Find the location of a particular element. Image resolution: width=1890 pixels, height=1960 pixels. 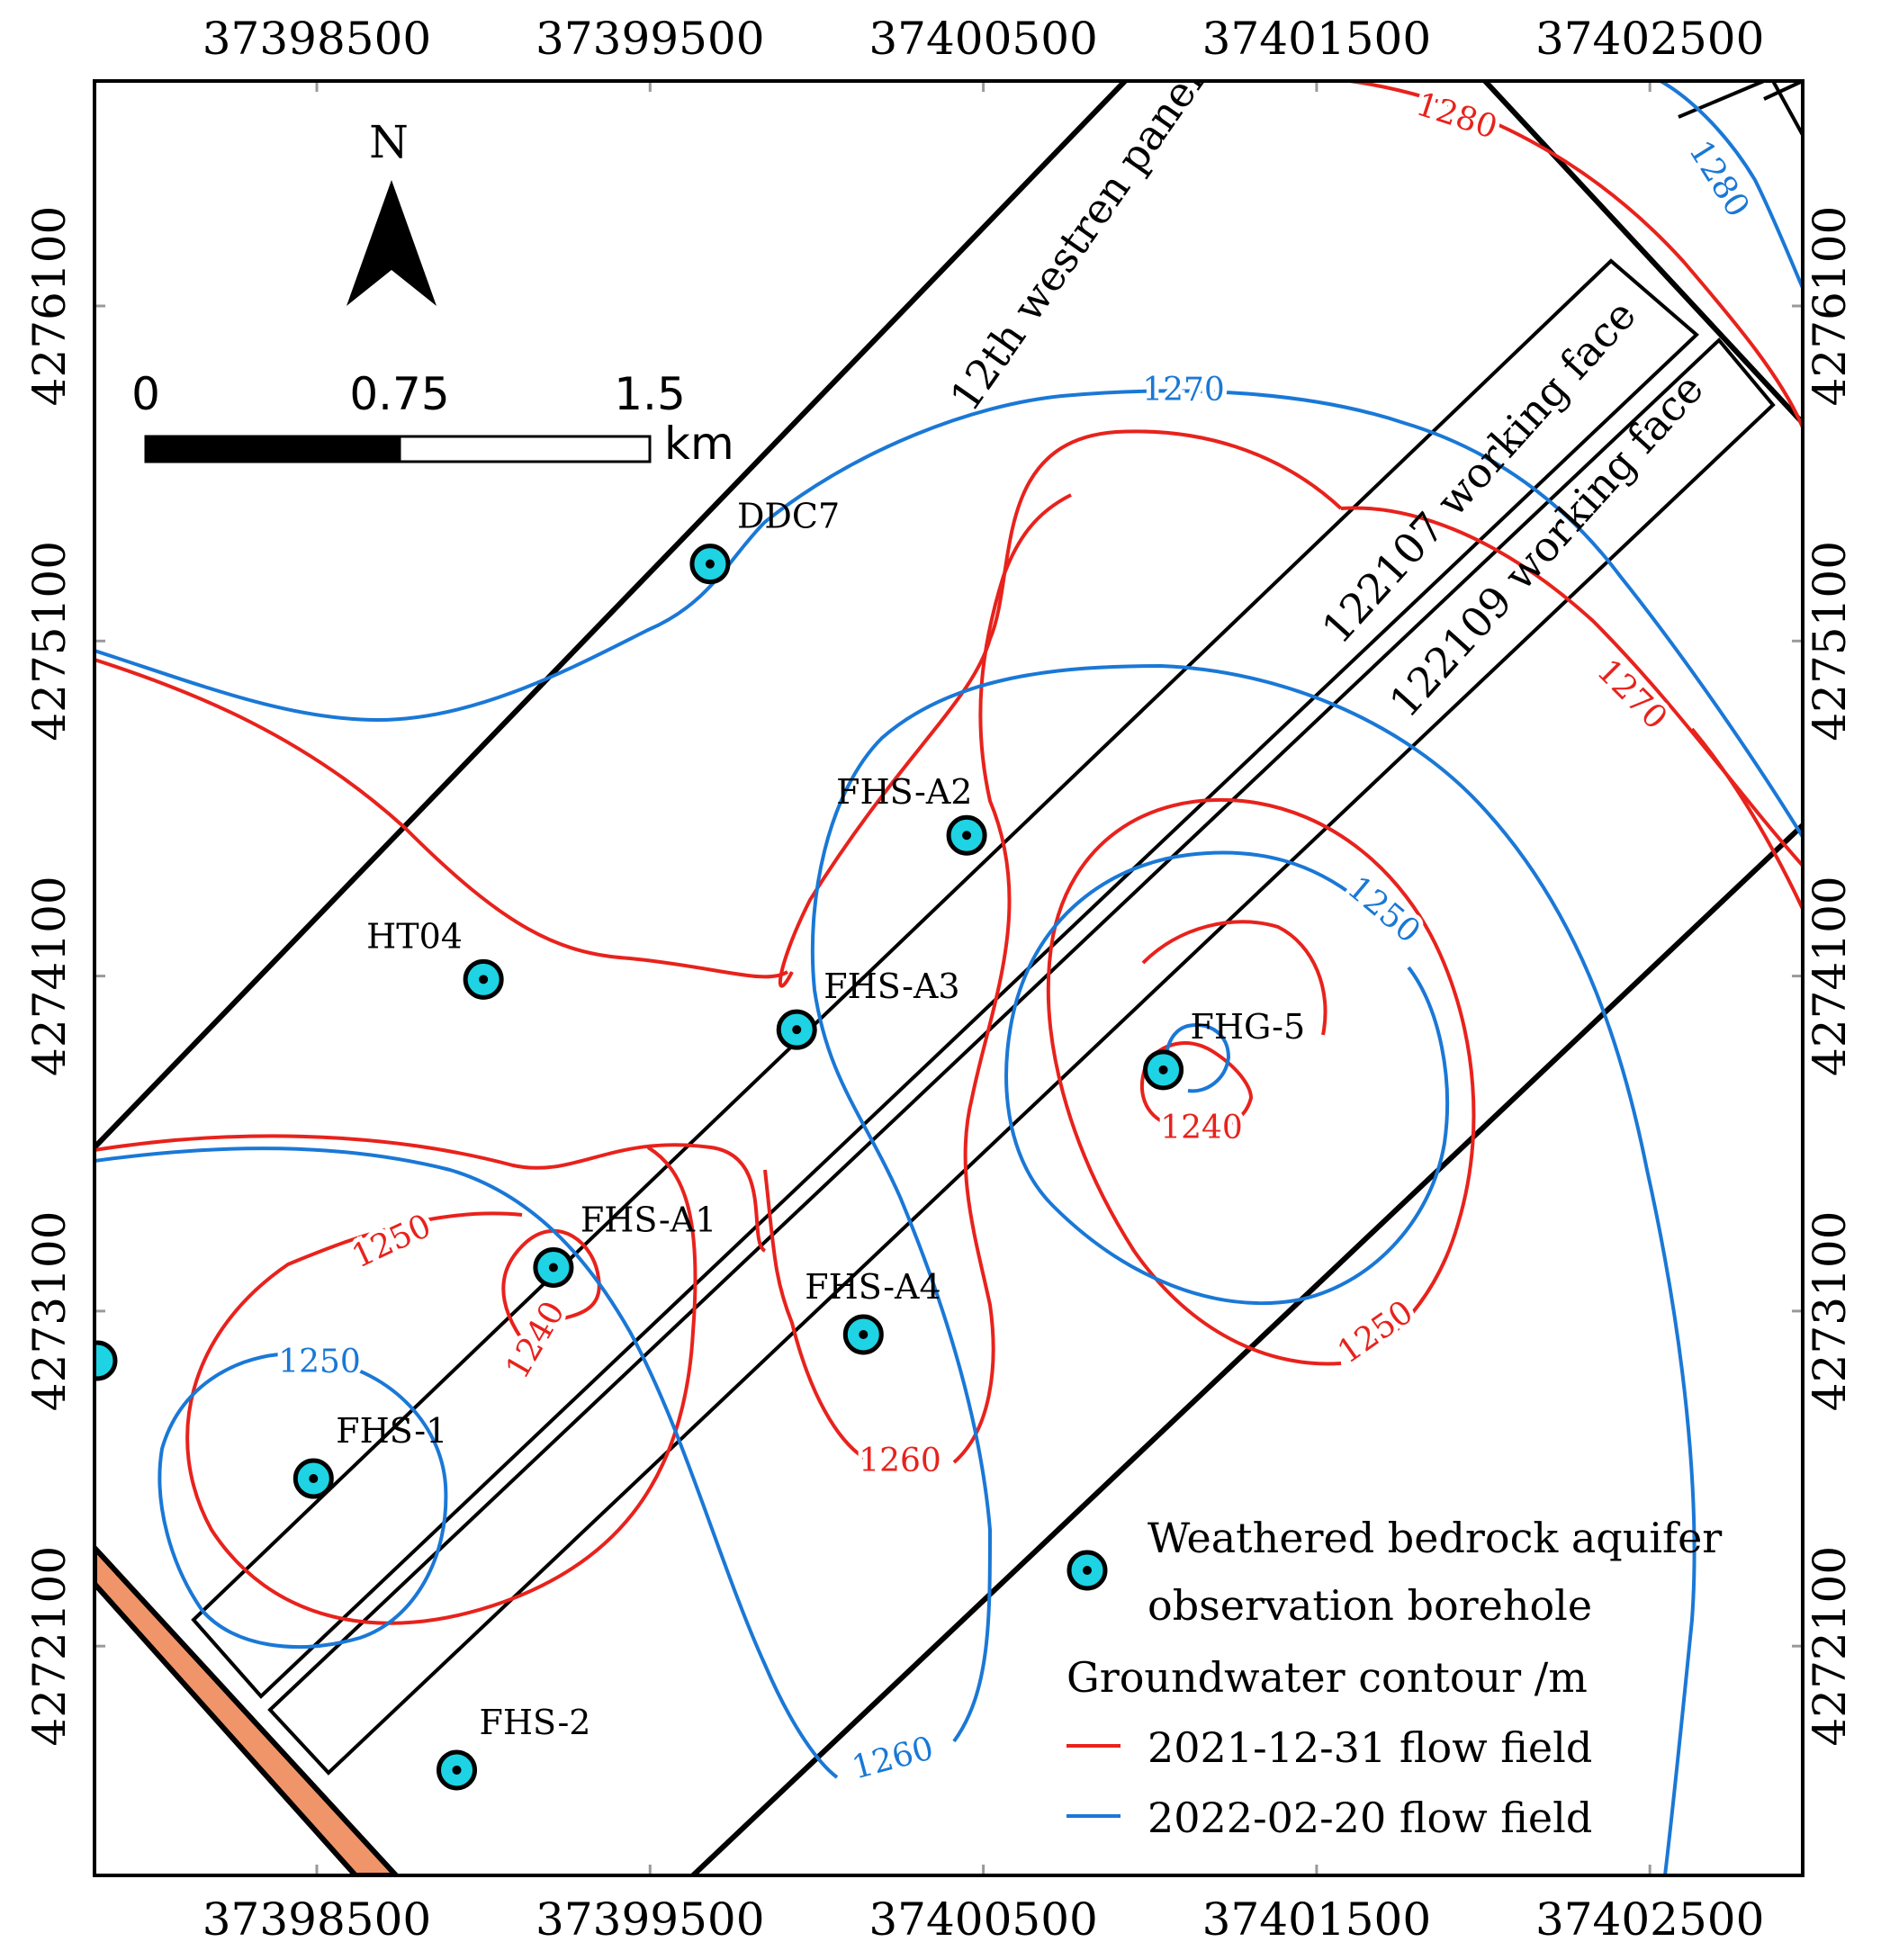

scale-unit: km is located at coordinates (699, 444).